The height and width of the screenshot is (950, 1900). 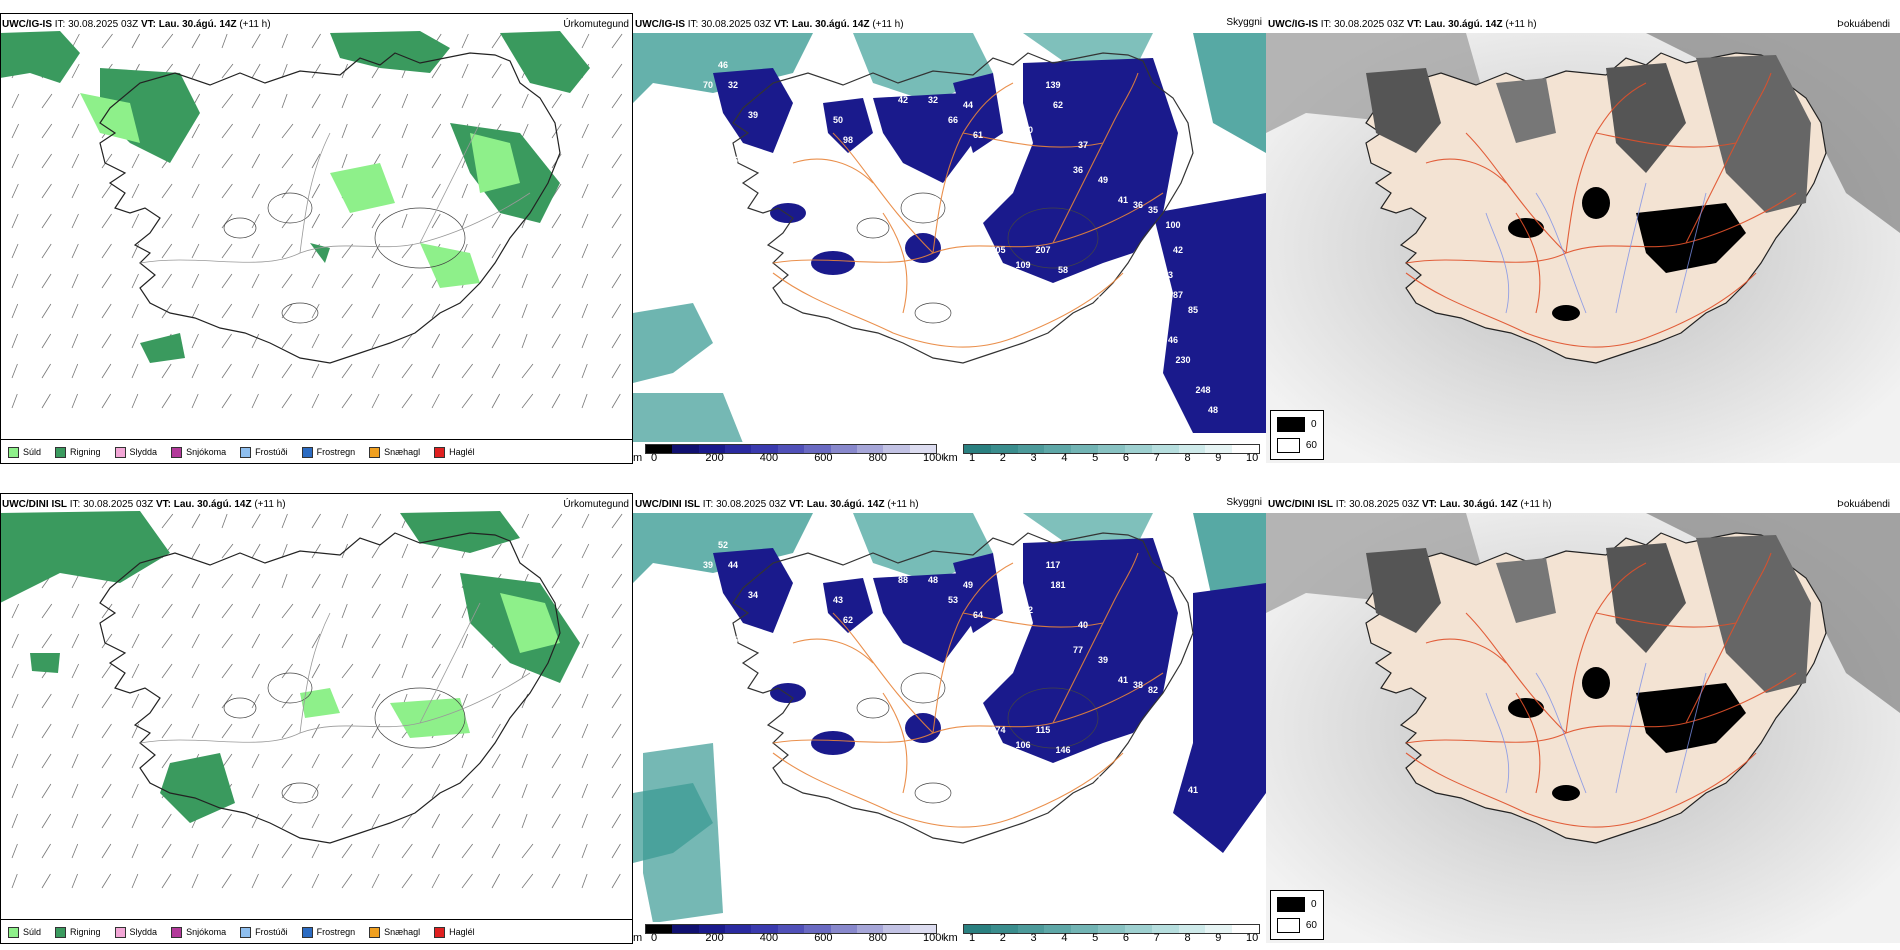 I want to click on visibility-value: 52, so click(x=723, y=545).